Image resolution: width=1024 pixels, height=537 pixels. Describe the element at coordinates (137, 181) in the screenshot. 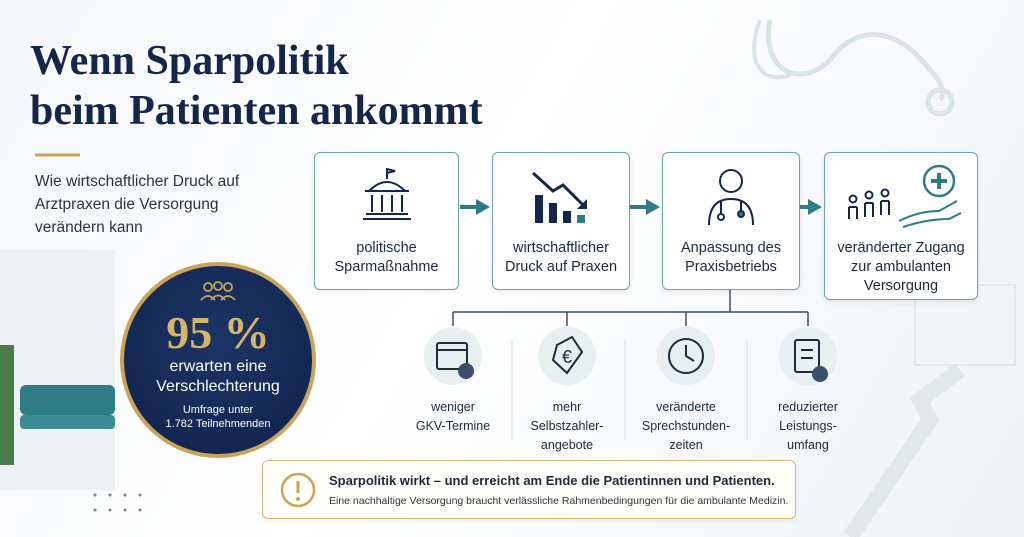

I see `subtitle-line: Wie wirtschaftlicher Druck auf` at that location.